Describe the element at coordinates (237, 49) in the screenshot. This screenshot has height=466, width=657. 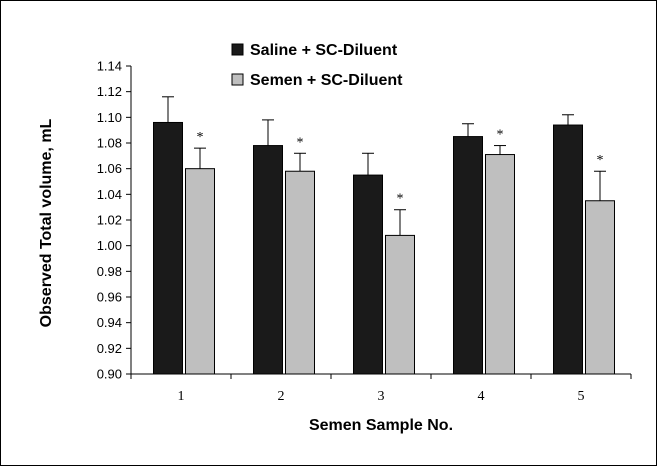
I see `legend-swatch-saline` at that location.